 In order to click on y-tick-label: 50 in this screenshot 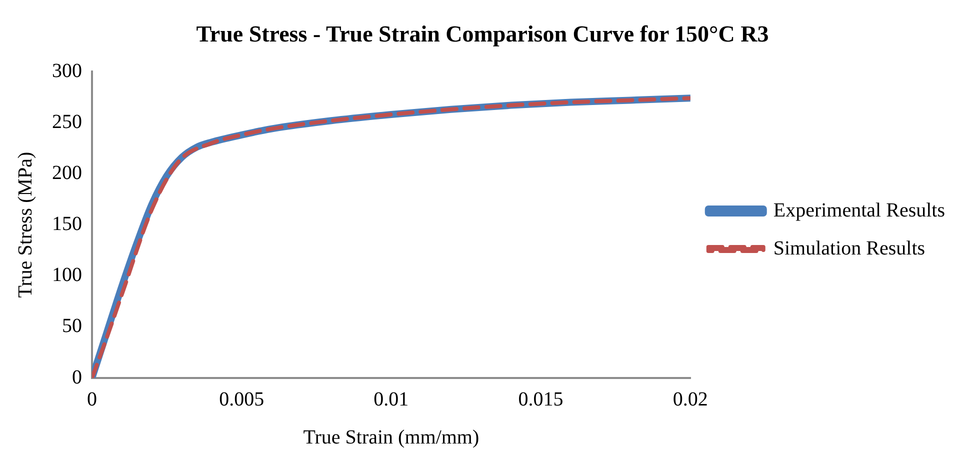, I will do `click(72, 326)`.